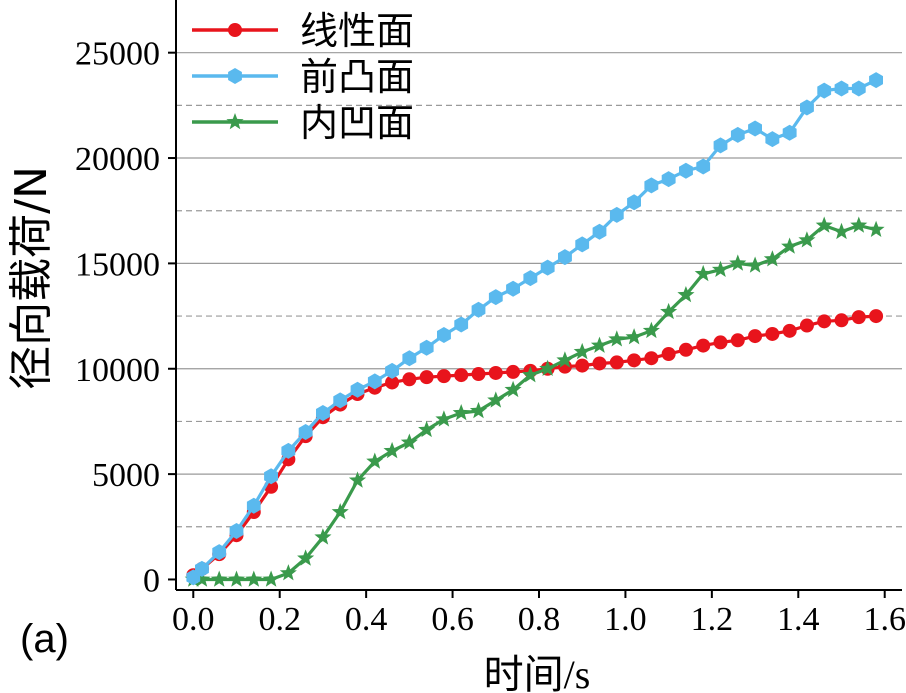 The image size is (906, 693). Describe the element at coordinates (357, 77) in the screenshot. I see `legend-label: 前凸面` at that location.